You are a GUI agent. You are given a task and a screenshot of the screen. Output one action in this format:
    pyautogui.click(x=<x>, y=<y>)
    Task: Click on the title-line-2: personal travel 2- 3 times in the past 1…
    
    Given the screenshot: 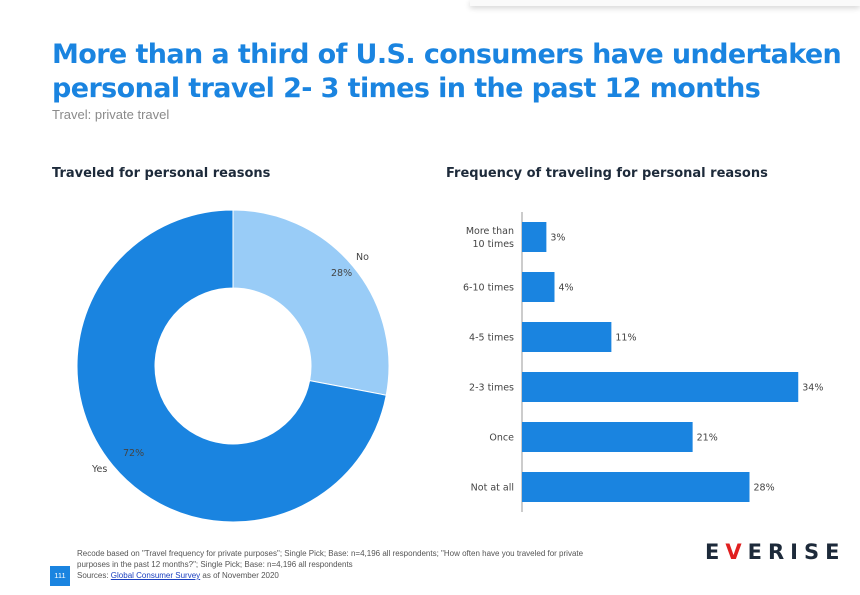 What is the action you would take?
    pyautogui.click(x=406, y=88)
    